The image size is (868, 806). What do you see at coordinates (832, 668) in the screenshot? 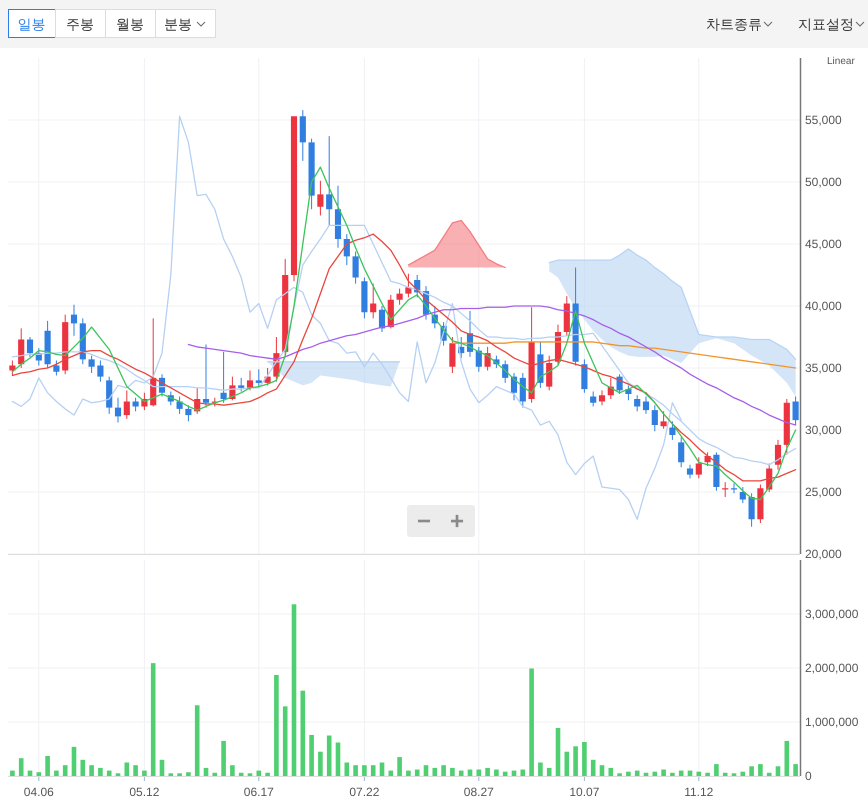
I see `y-tick-label: 2,000,000` at bounding box center [832, 668].